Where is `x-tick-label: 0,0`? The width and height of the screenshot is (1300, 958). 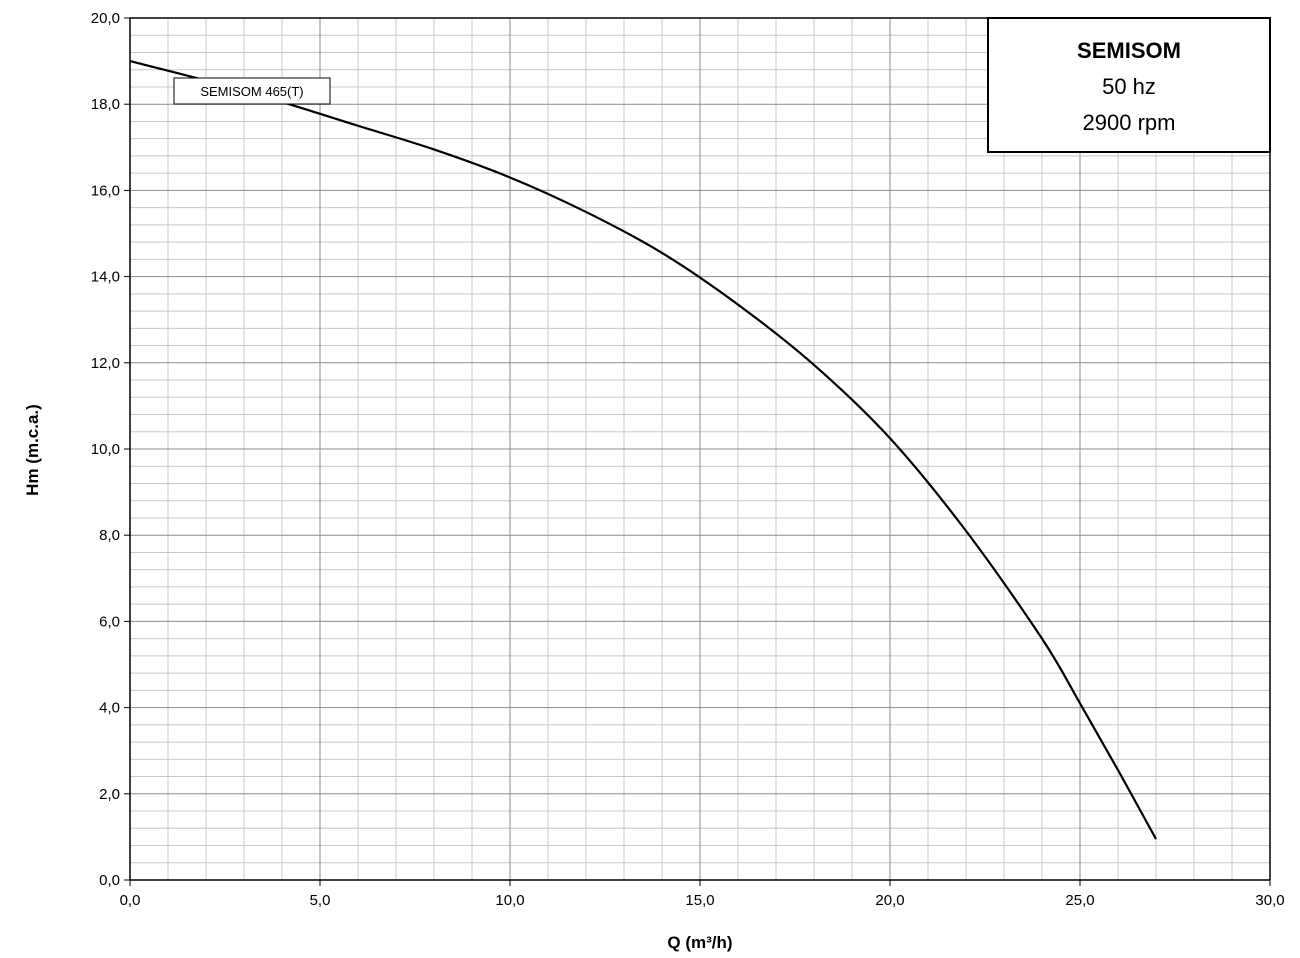 x-tick-label: 0,0 is located at coordinates (130, 900).